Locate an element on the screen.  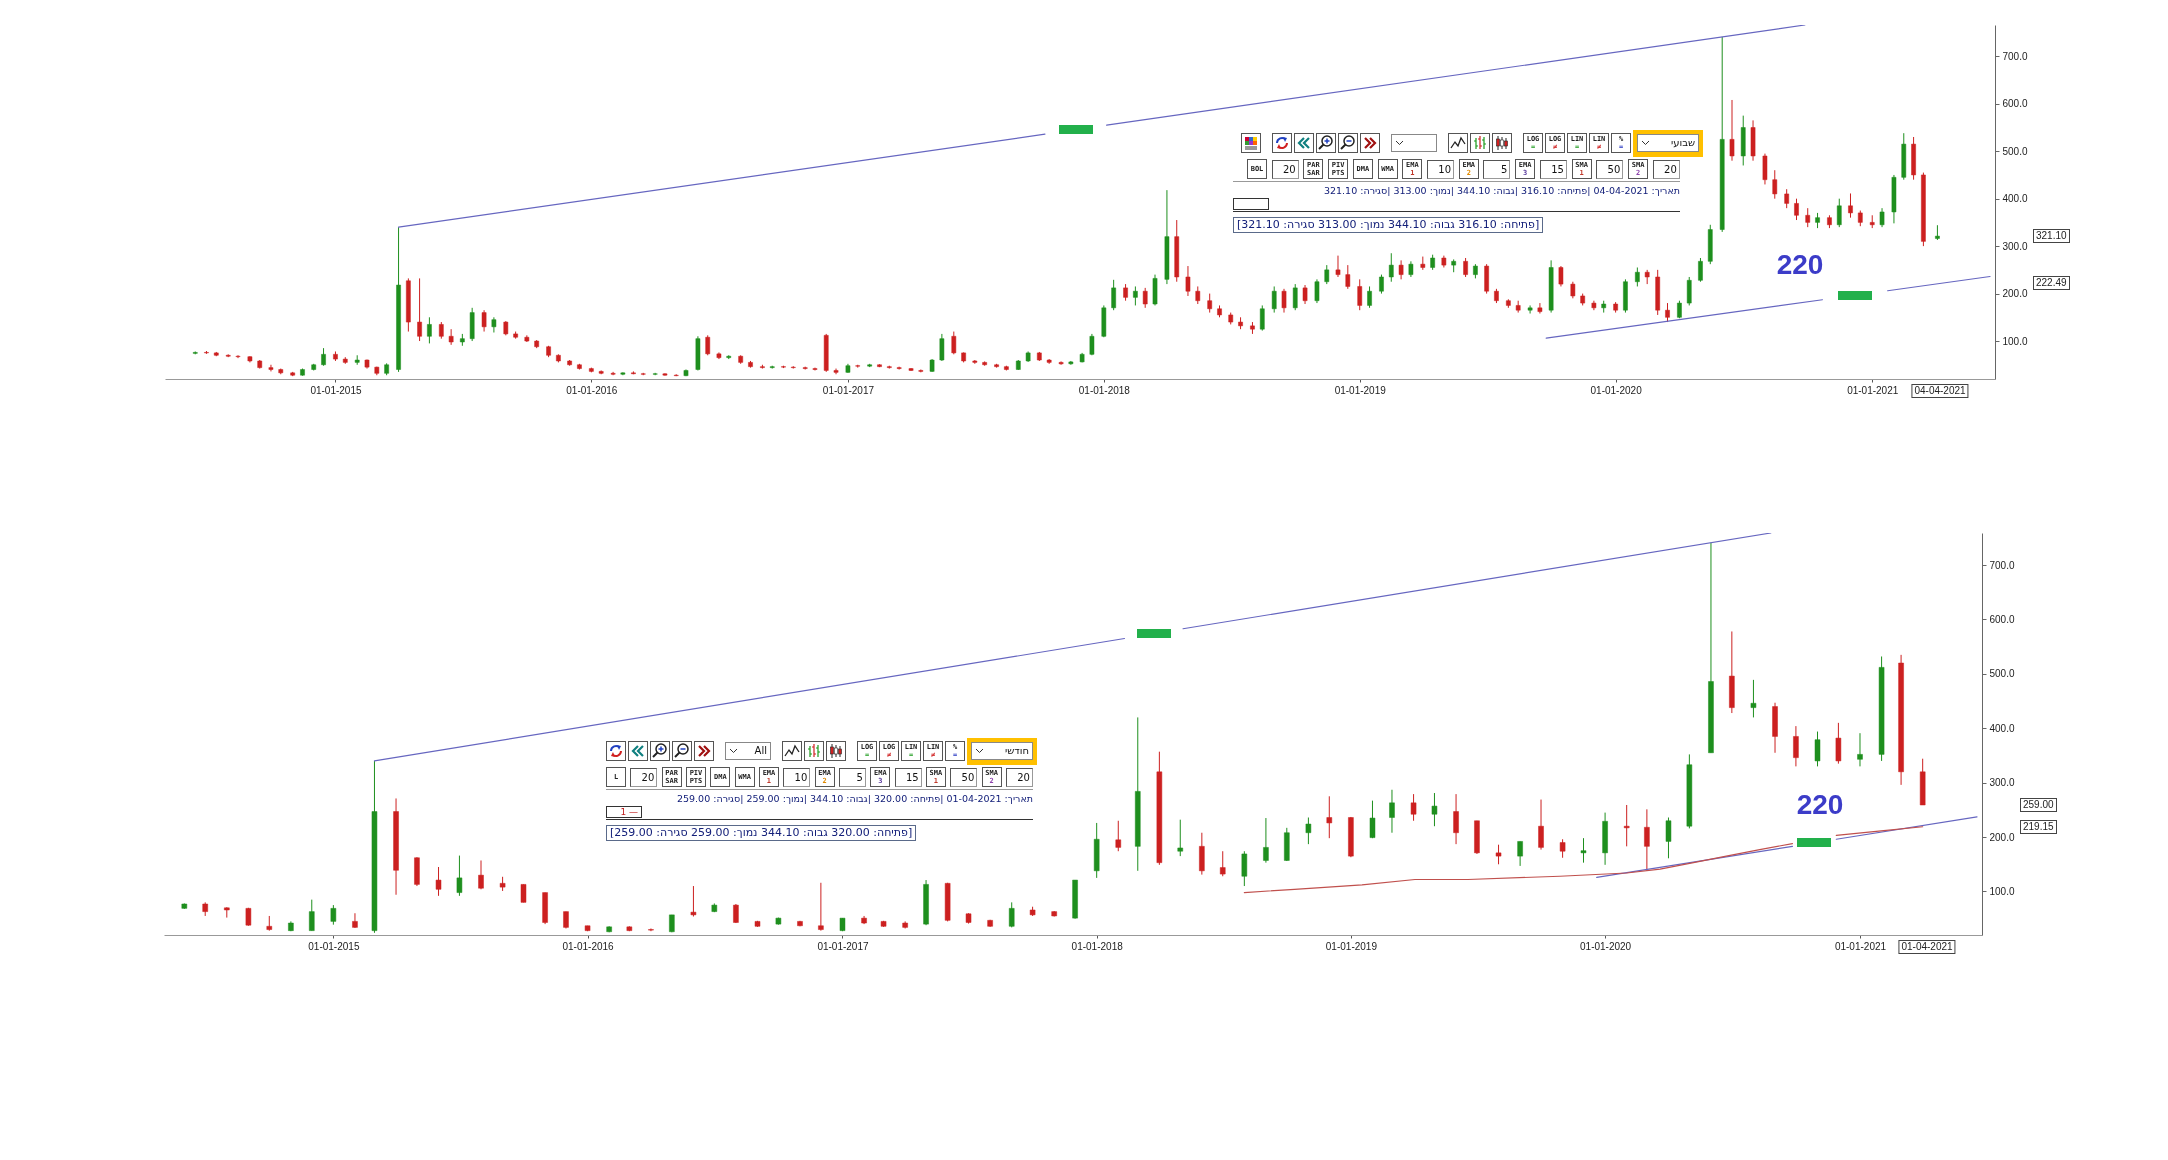
annotation: 10 is located at coordinates (1441, 169).